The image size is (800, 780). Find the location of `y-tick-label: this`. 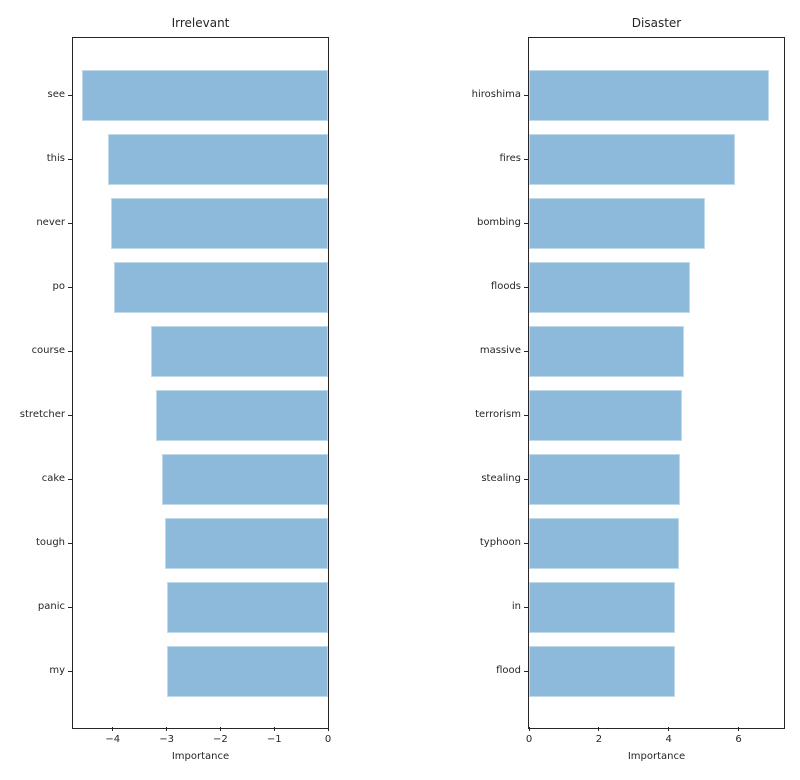

y-tick-label: this is located at coordinates (55, 158).